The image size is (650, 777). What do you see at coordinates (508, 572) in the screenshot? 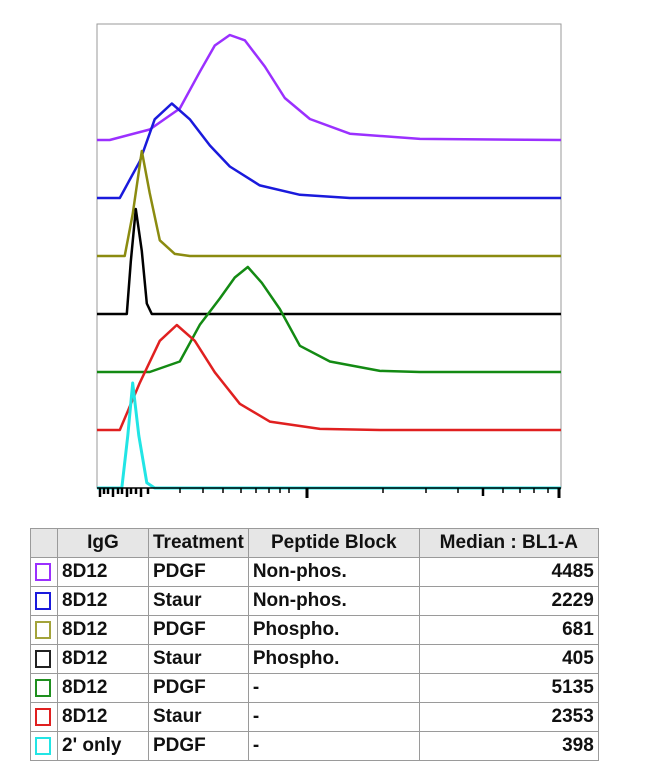
I see `median-cell: 4485` at bounding box center [508, 572].